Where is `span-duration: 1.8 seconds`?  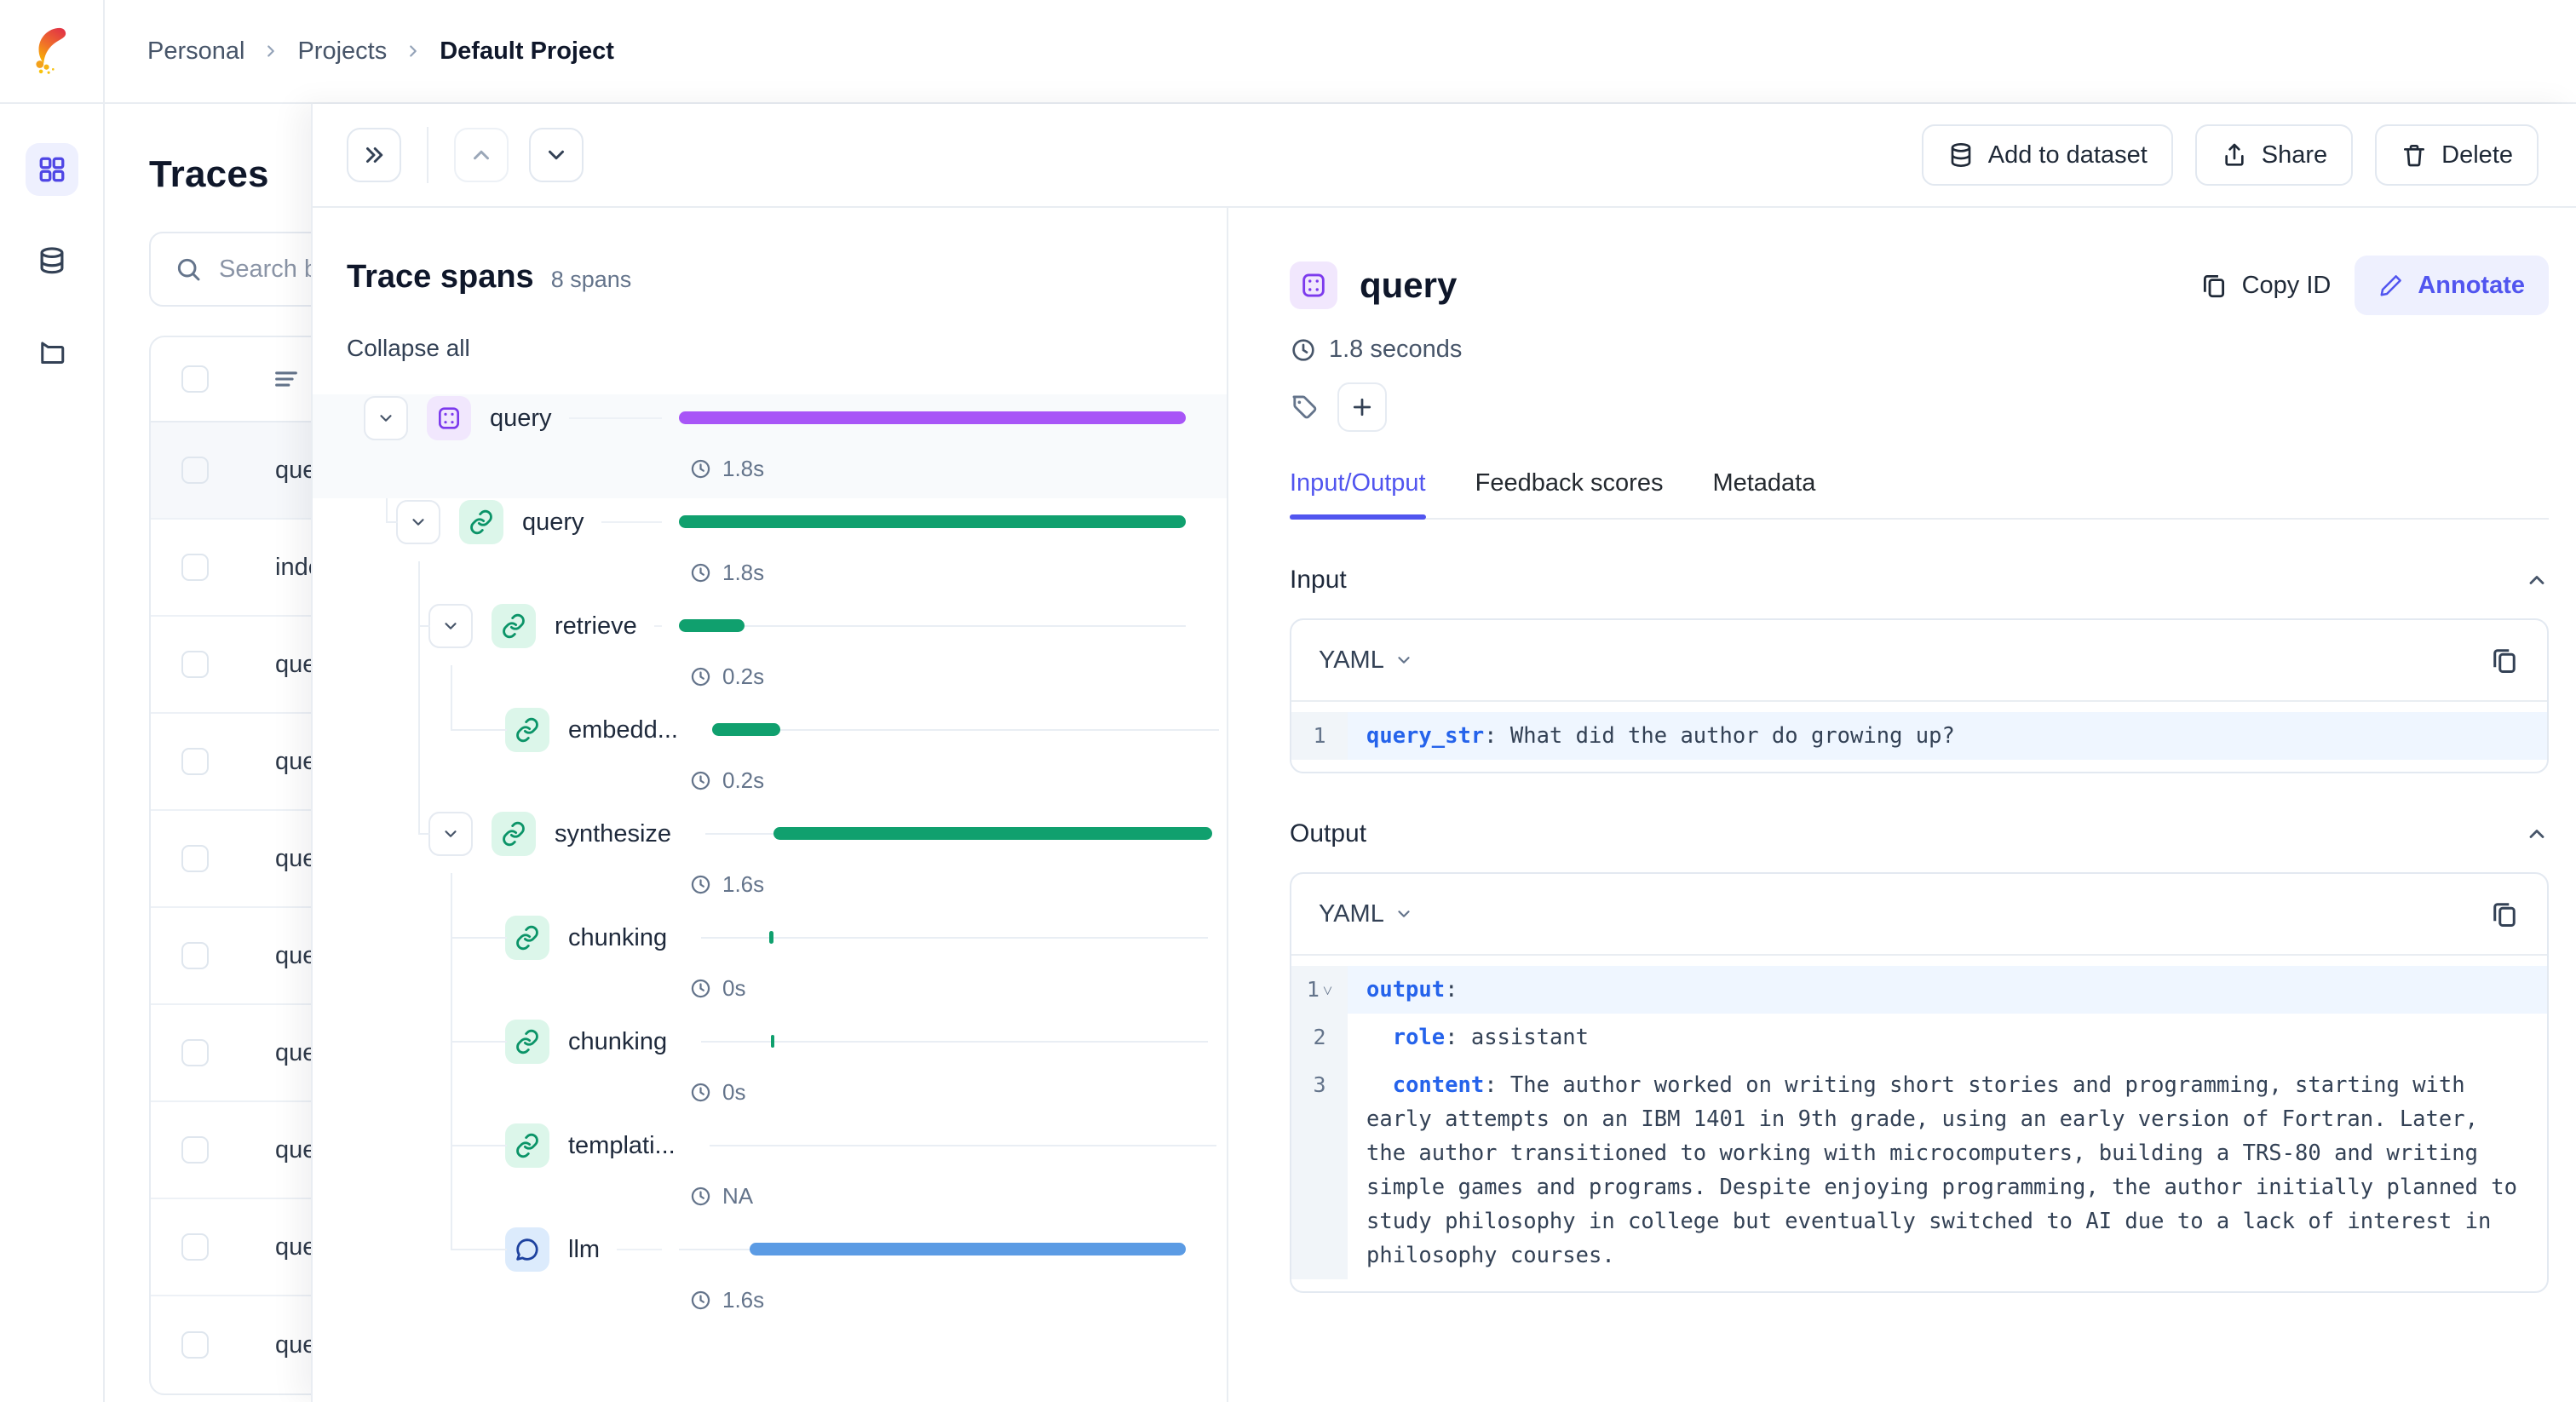
span-duration: 1.8 seconds is located at coordinates (1396, 349).